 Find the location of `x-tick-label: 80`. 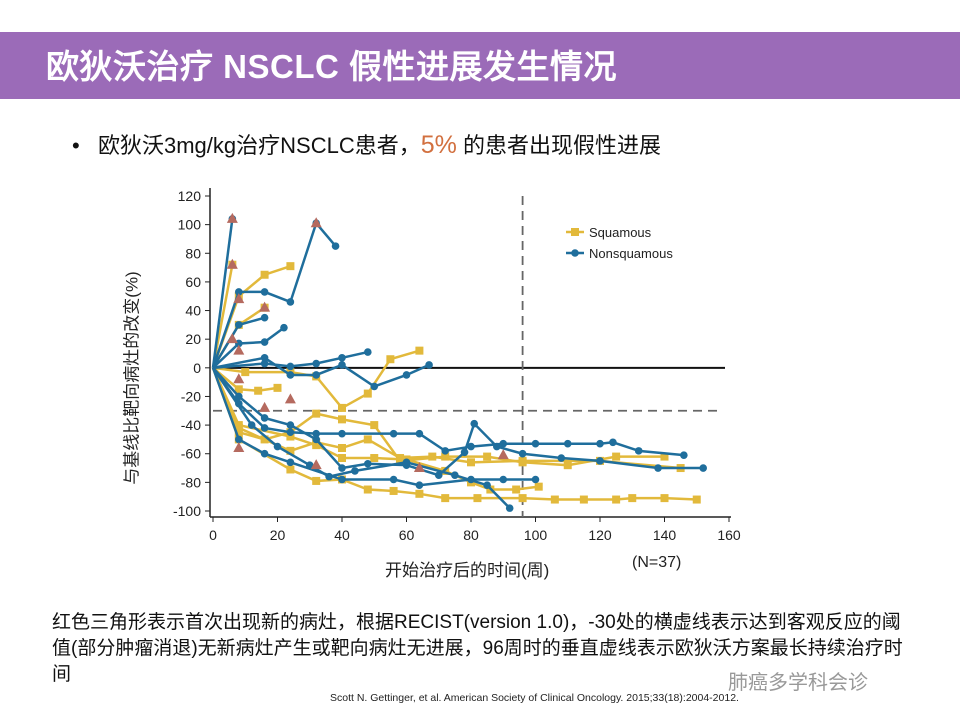

x-tick-label: 80 is located at coordinates (471, 535).